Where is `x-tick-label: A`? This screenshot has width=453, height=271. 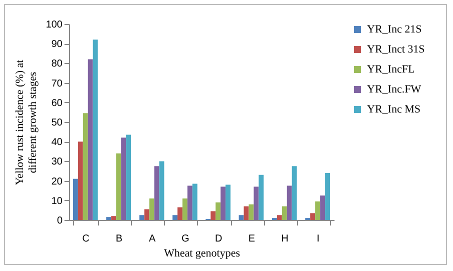
x-tick-label: A is located at coordinates (152, 239).